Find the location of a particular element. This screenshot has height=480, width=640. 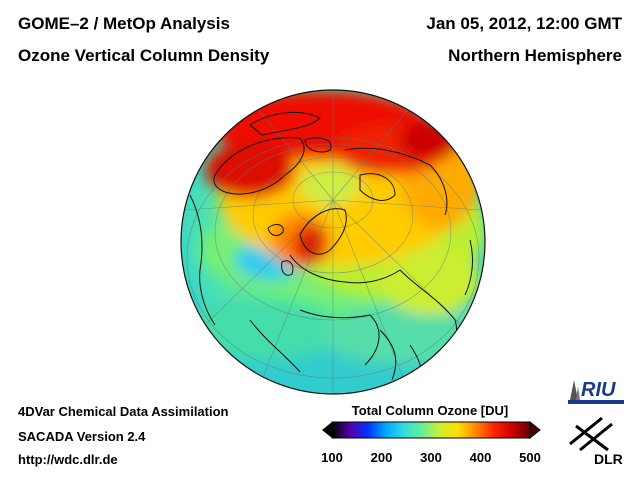

colorbar-bar is located at coordinates (431, 430).